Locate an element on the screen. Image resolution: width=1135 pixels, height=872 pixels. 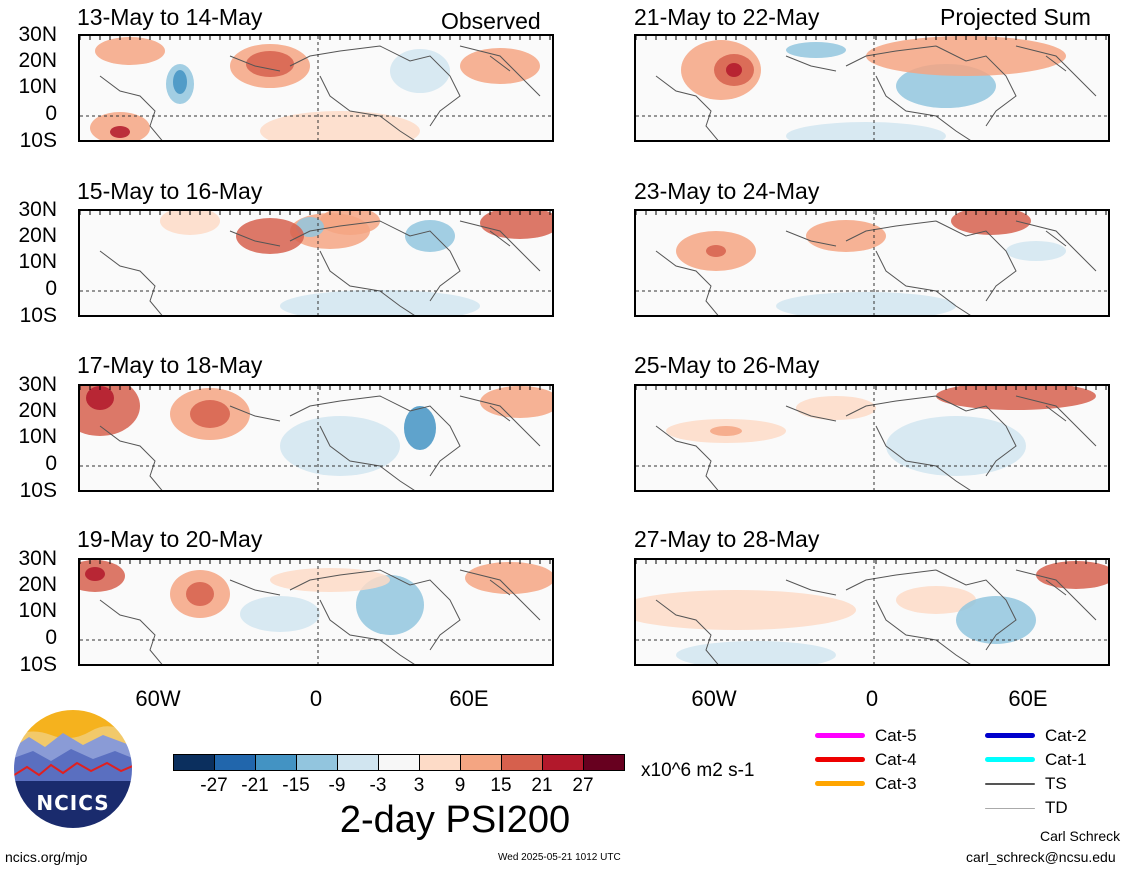
footer-email: carl_schreck@ncsu.edu is located at coordinates (1041, 857).